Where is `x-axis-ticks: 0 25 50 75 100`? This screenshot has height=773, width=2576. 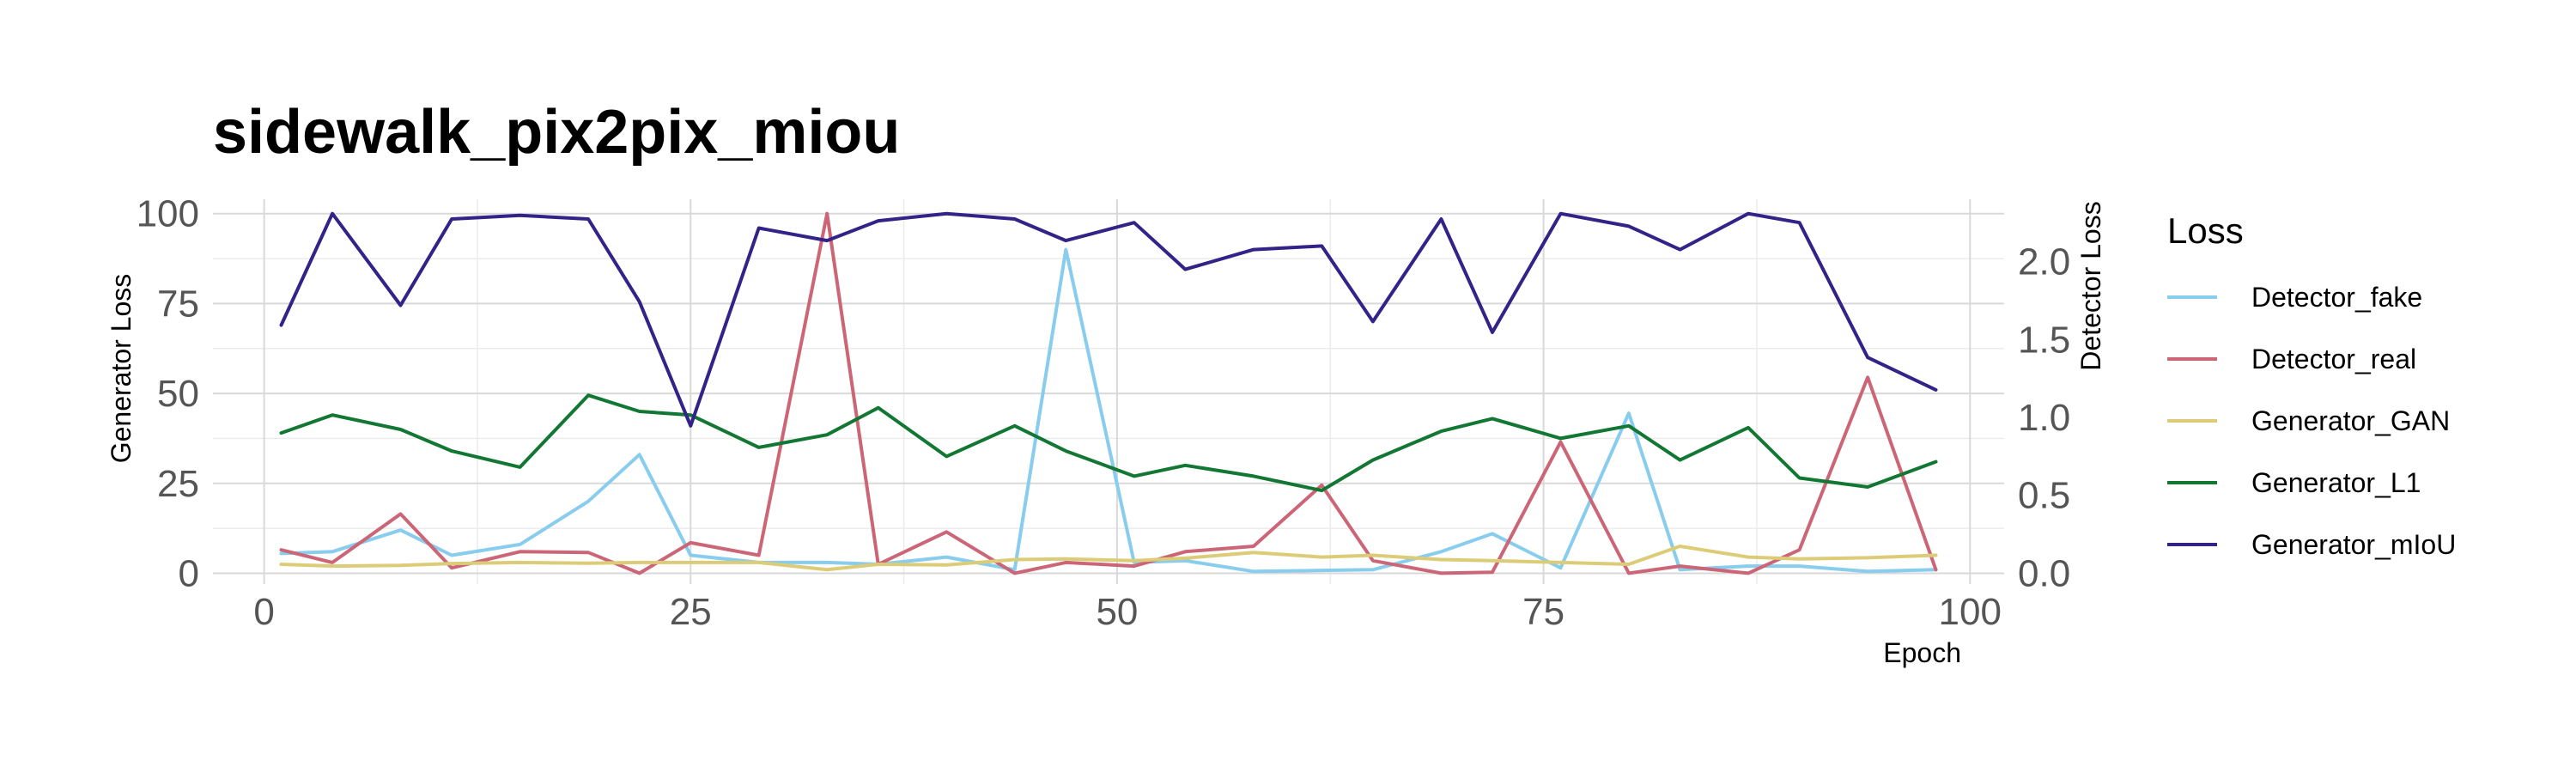 x-axis-ticks: 0 25 50 75 100 is located at coordinates (1127, 612).